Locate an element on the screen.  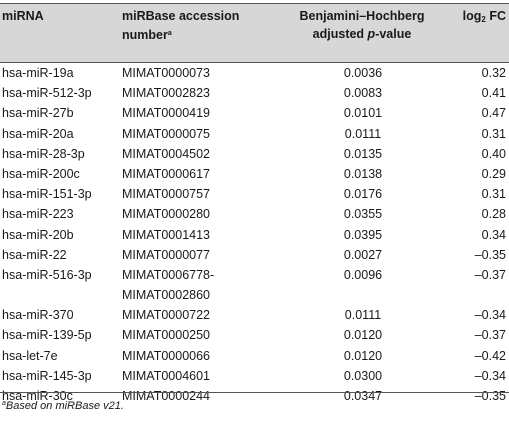
cell-log2-fc: 0.29 is located at coordinates (493, 173).